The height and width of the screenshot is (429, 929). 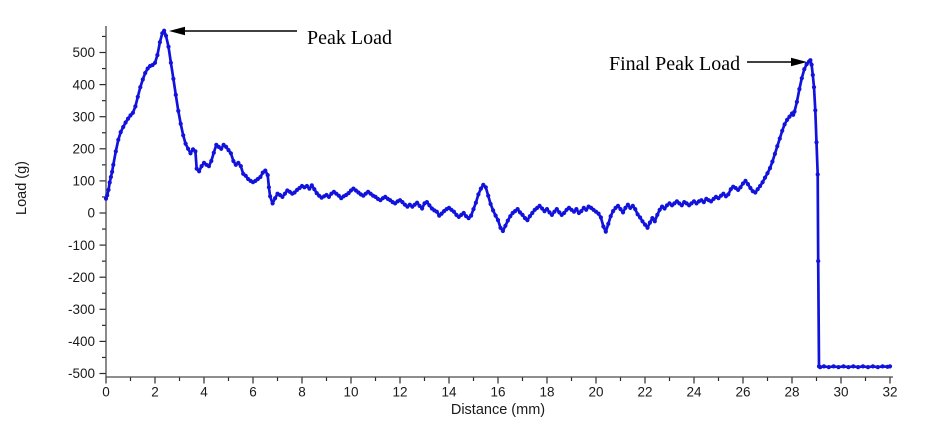 What do you see at coordinates (81, 341) in the screenshot?
I see `y-tick-label: -400` at bounding box center [81, 341].